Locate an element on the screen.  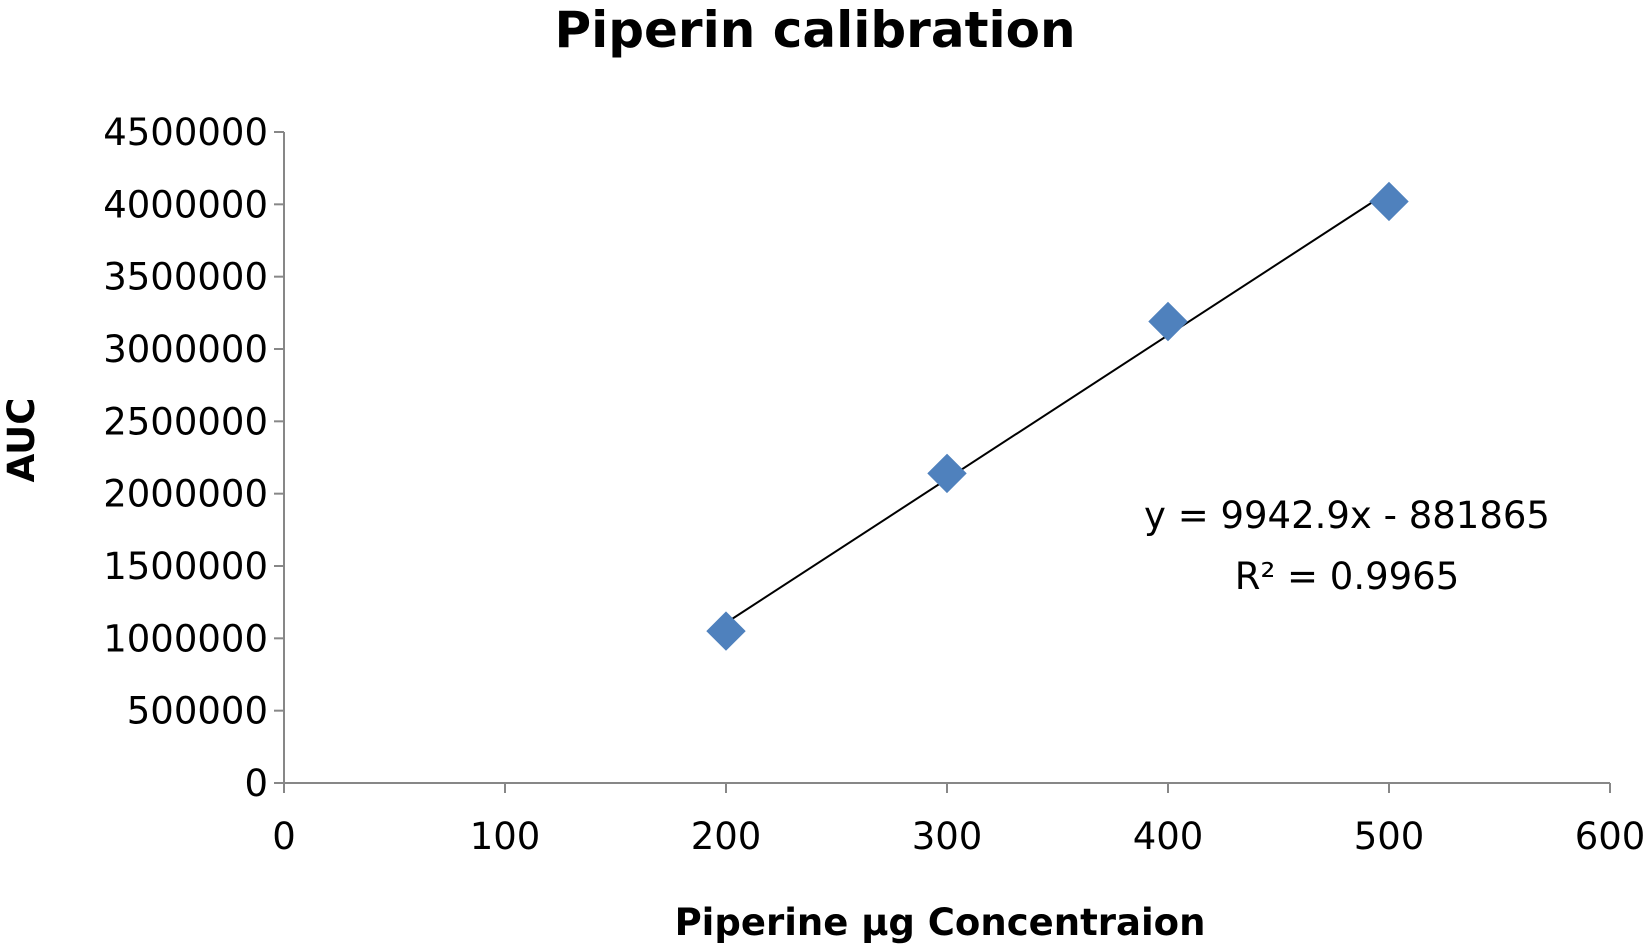
y-tick-label: 500000 is located at coordinates (197, 711).